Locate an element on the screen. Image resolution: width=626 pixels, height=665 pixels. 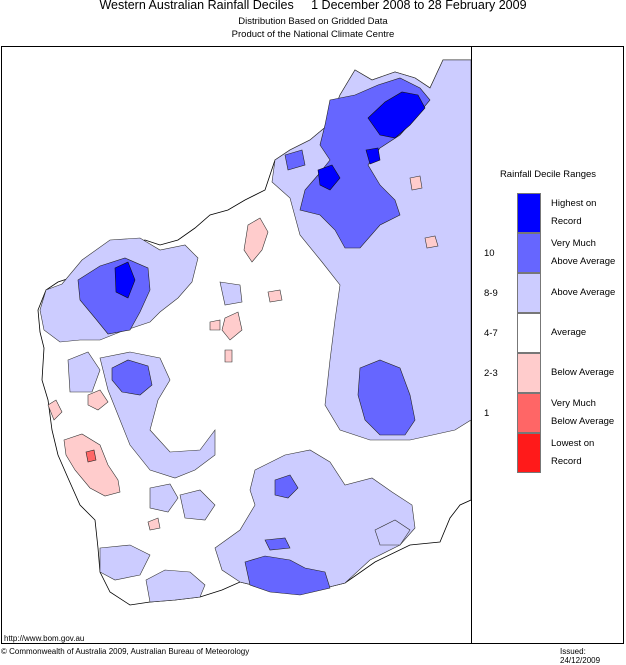
legend-swatch-very-much-below-average is located at coordinates (529, 413).